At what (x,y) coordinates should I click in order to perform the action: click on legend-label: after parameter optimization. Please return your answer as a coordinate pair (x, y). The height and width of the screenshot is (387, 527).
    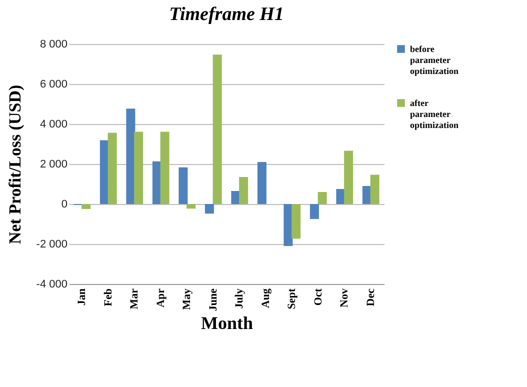
    Looking at the image, I should click on (434, 114).